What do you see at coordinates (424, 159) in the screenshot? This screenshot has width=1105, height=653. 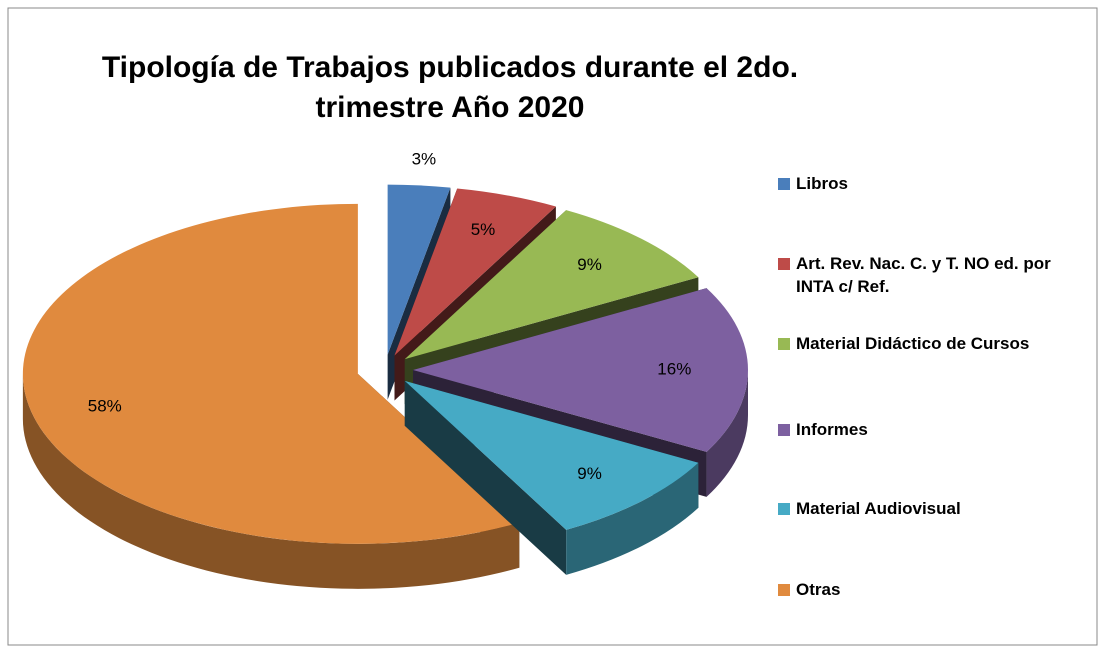 I see `data-label: 3%` at bounding box center [424, 159].